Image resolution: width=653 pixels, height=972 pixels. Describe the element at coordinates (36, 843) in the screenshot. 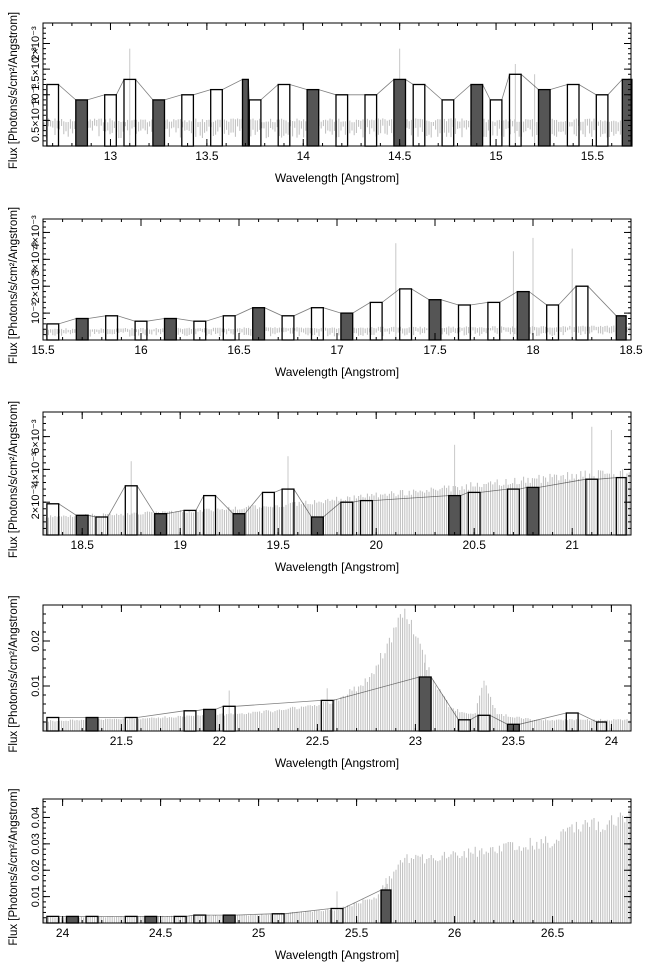

I see `y-tick-label: 0.03` at that location.